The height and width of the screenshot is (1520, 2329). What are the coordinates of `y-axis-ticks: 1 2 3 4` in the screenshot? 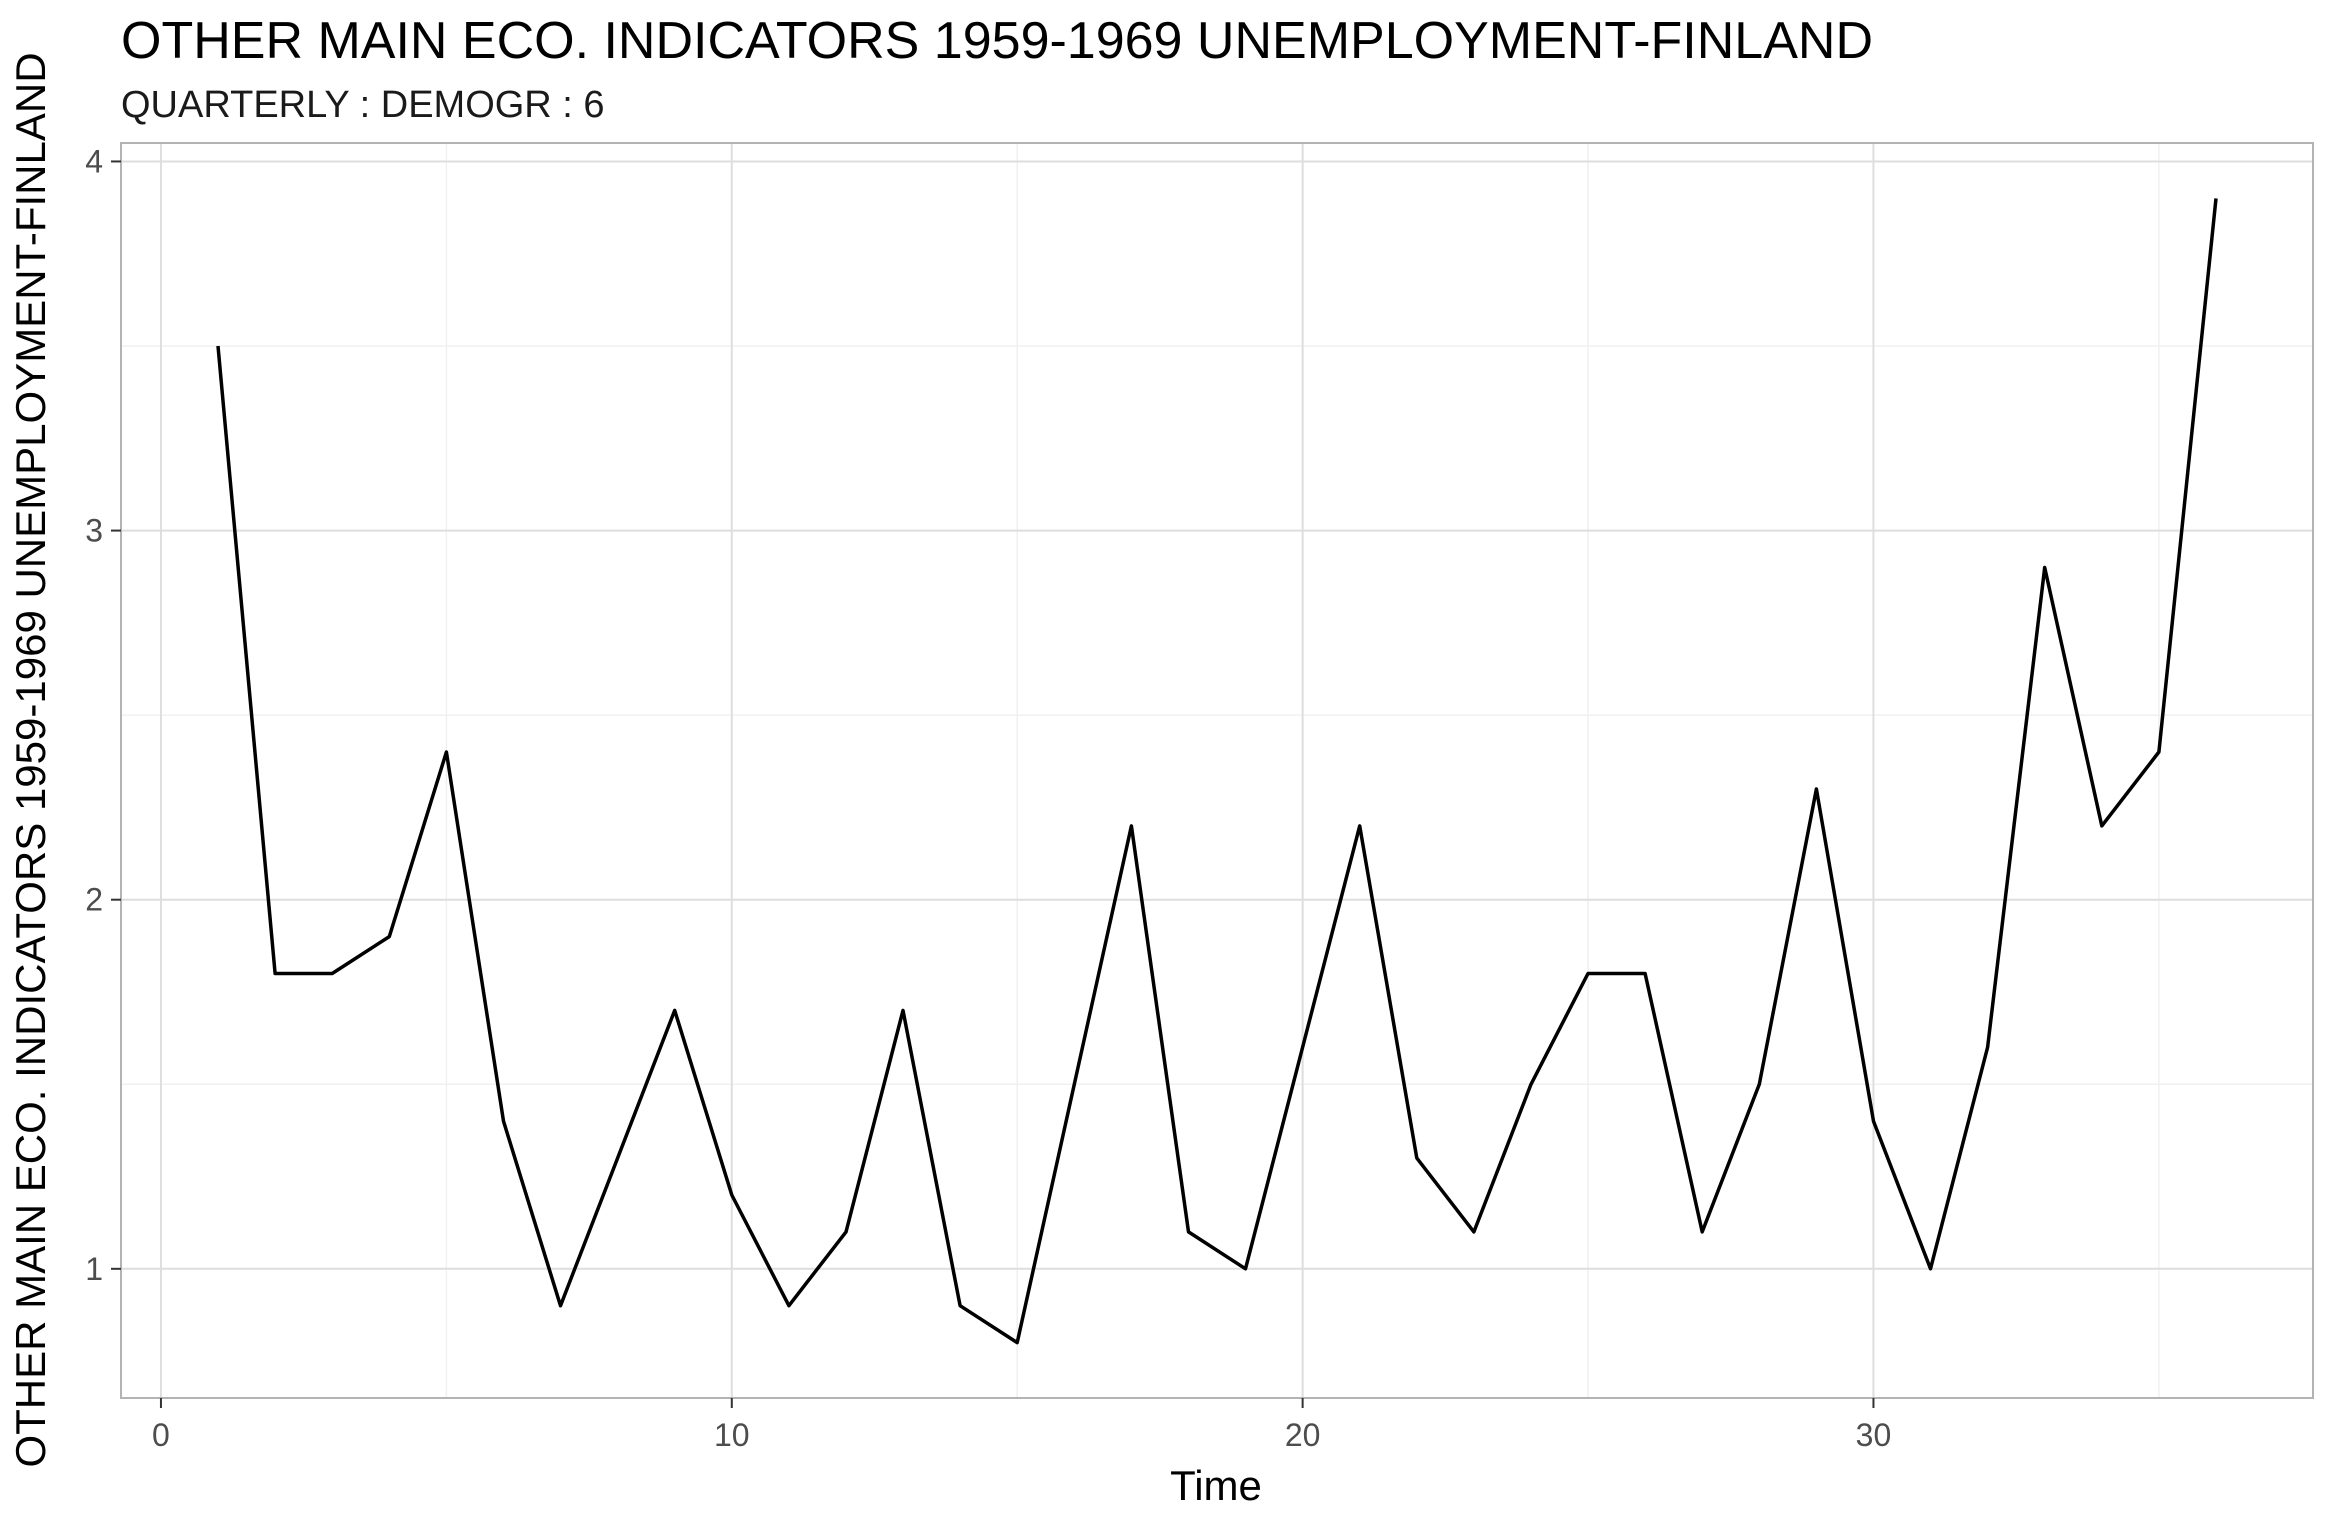 It's located at (103, 715).